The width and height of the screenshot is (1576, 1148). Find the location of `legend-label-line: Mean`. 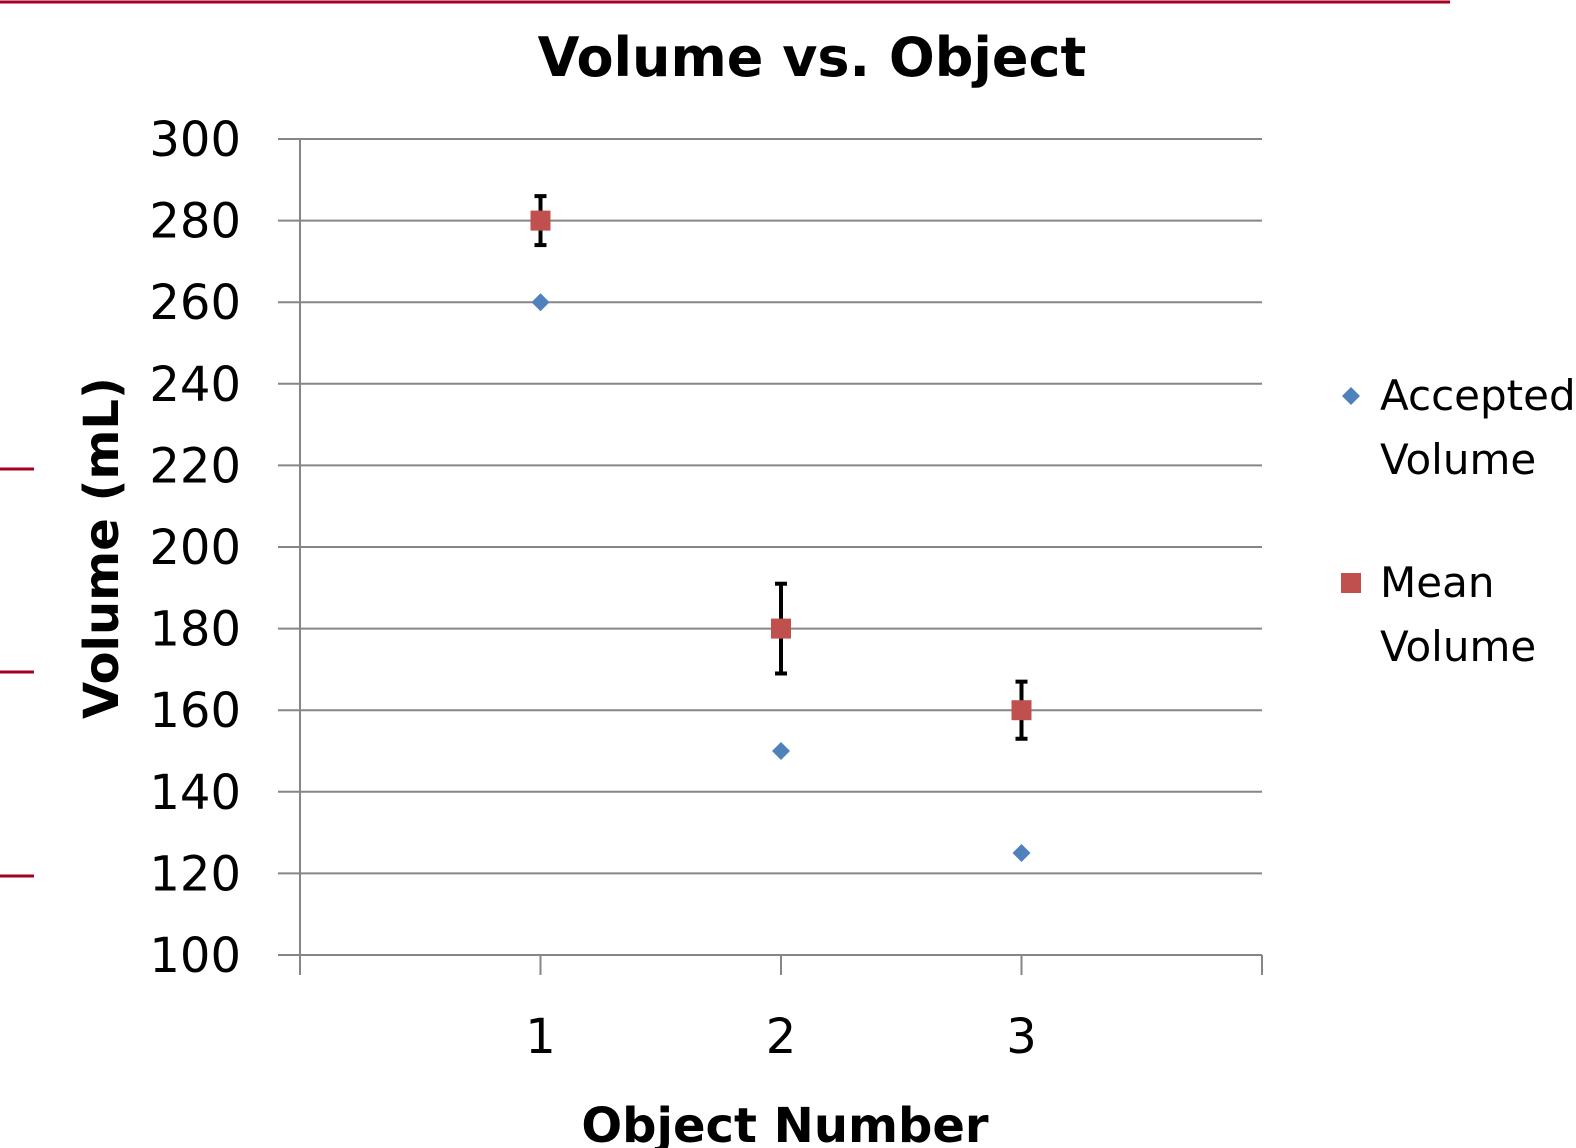

legend-label-line: Mean is located at coordinates (1437, 582).